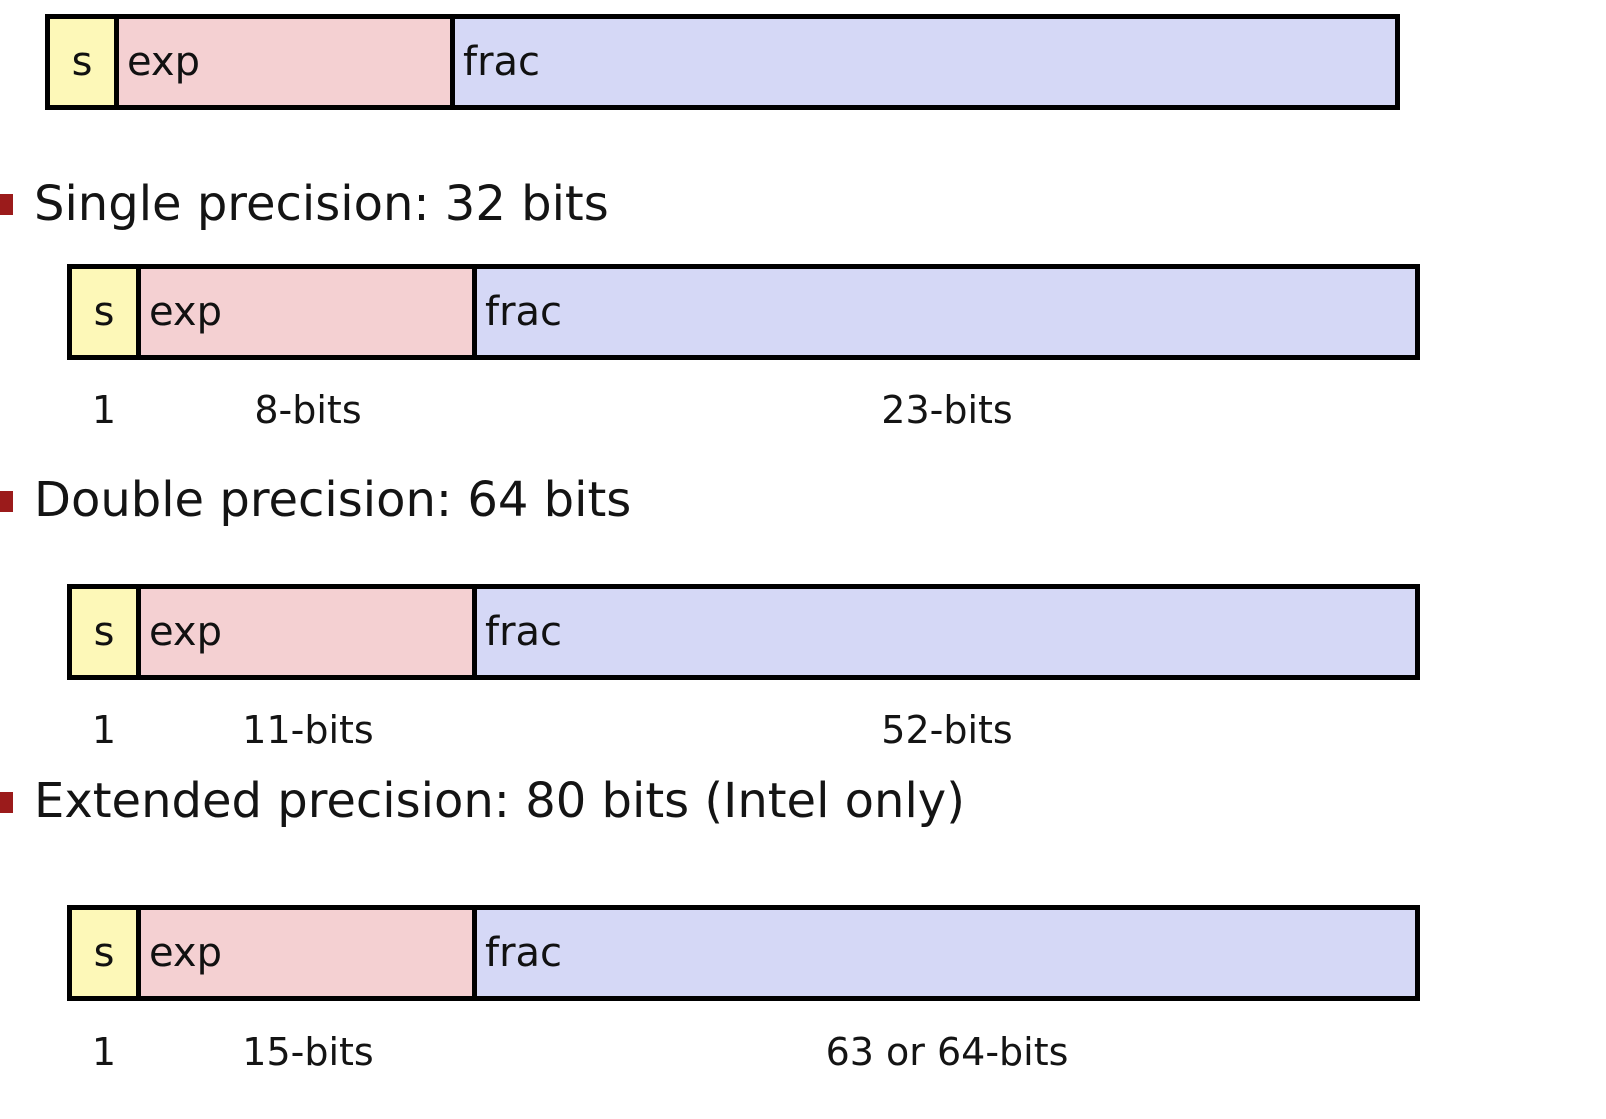 The image size is (1606, 1119). I want to click on double-precision-layout-box: s exp frac, so click(743, 632).